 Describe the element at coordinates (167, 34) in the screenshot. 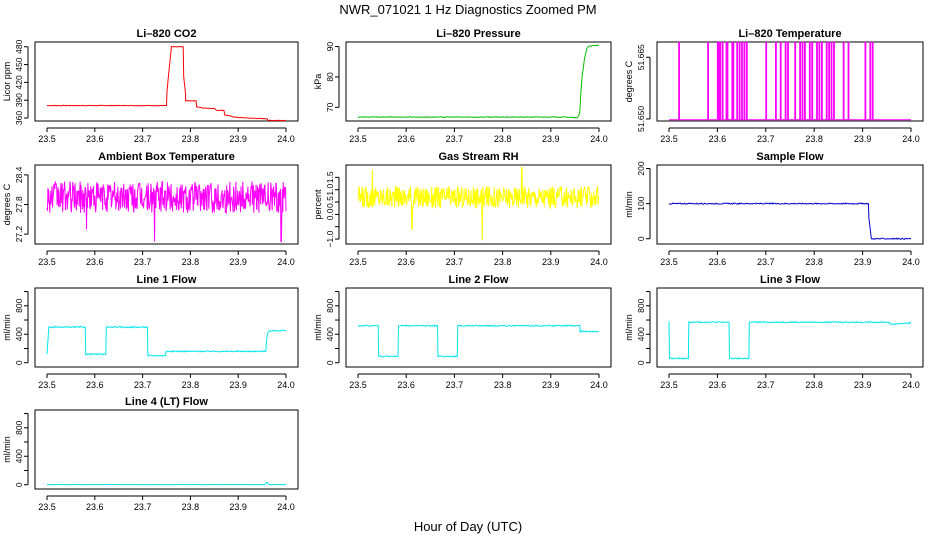

I see `panel-title: Li–820 CO2` at that location.